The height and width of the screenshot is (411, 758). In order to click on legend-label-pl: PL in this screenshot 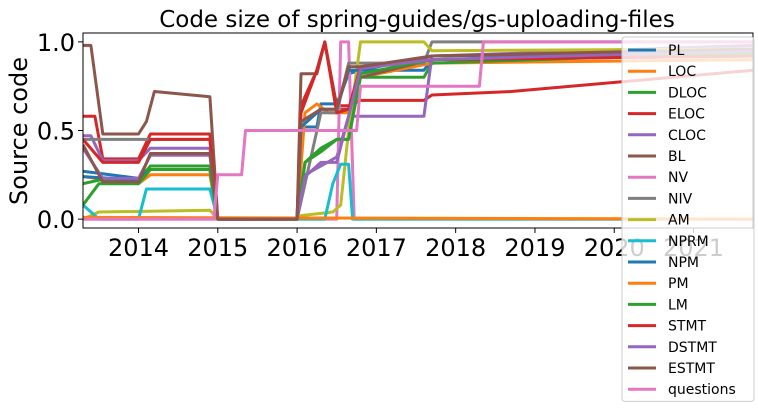, I will do `click(676, 51)`.